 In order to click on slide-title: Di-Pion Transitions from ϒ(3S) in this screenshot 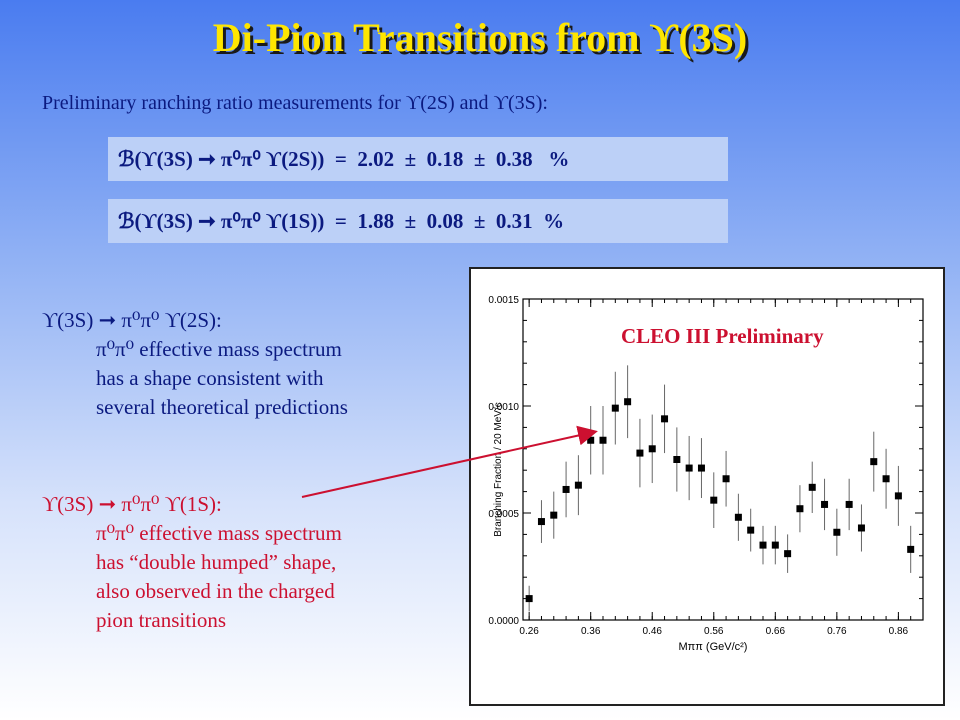, I will do `click(480, 37)`.